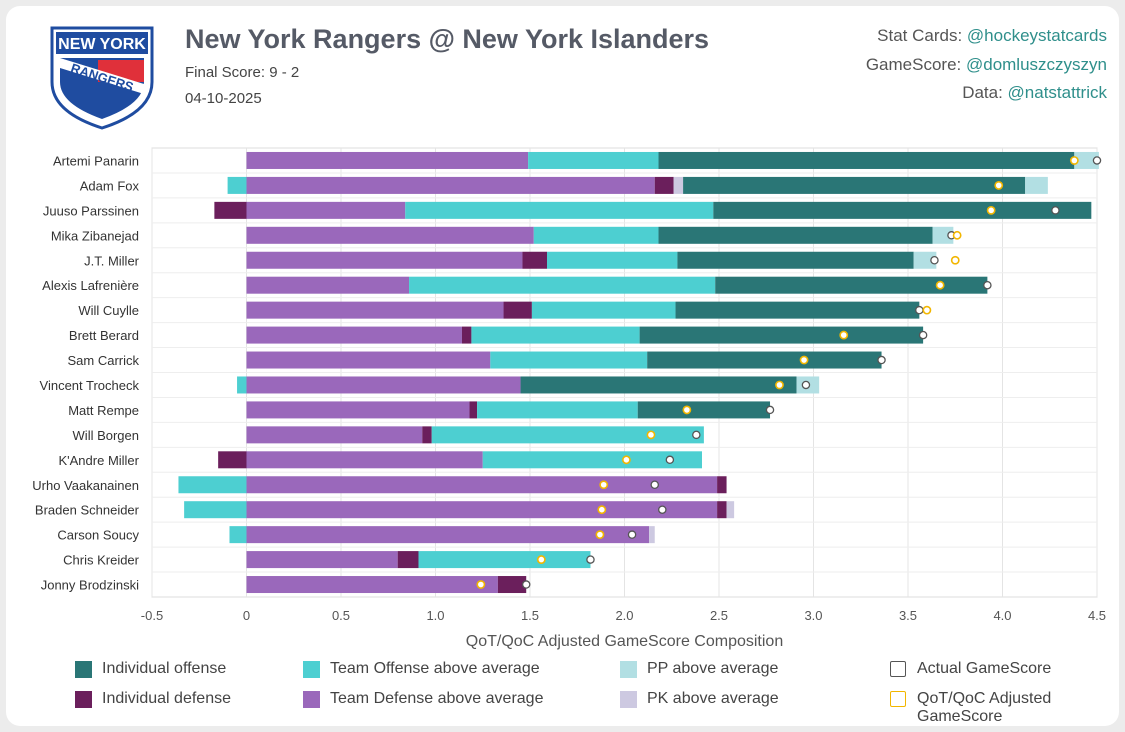 The width and height of the screenshot is (1125, 732). I want to click on credit-link: @natstattrick, so click(1057, 92).